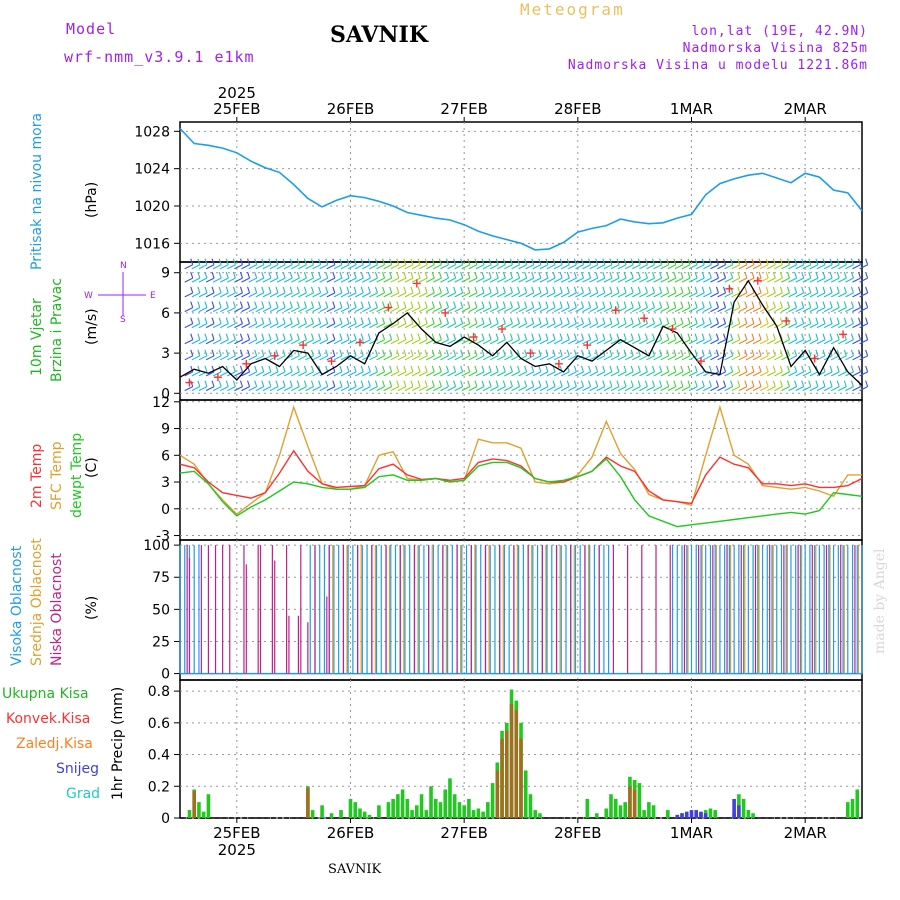 The height and width of the screenshot is (900, 900). Describe the element at coordinates (165, 510) in the screenshot. I see `ytick-label: 0` at that location.